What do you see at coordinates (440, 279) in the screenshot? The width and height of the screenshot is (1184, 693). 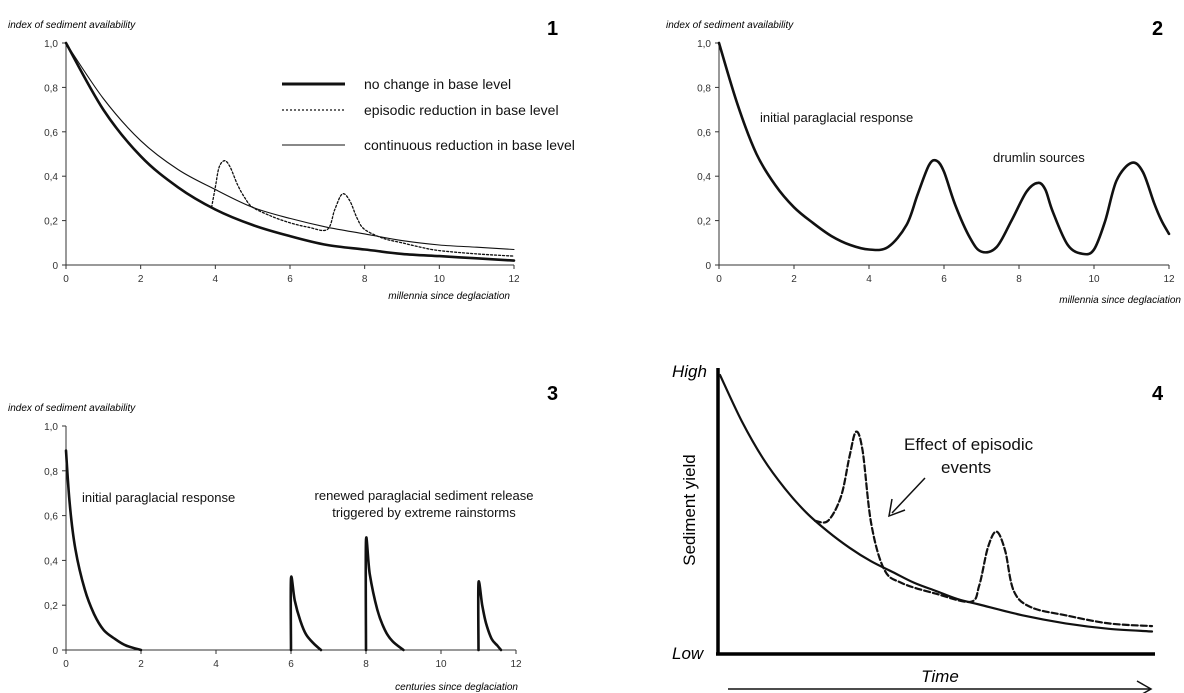 I see `panel-1-x-tick-label: 10` at bounding box center [440, 279].